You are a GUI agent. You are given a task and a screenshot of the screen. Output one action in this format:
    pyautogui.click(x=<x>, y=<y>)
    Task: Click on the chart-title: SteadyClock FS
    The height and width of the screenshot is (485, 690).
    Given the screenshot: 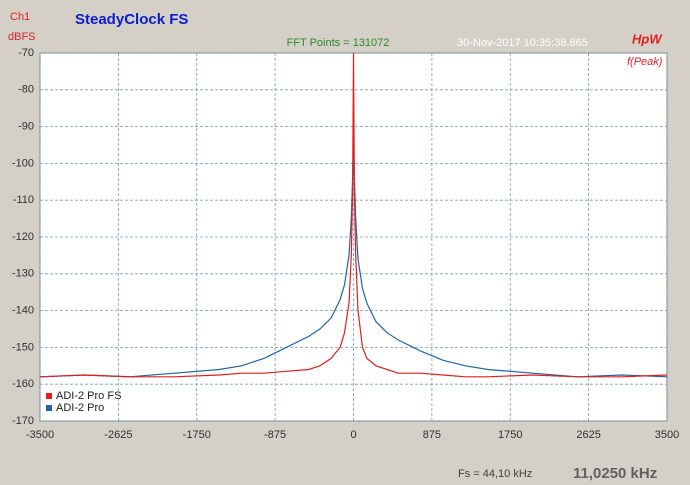 What is the action you would take?
    pyautogui.click(x=131, y=19)
    